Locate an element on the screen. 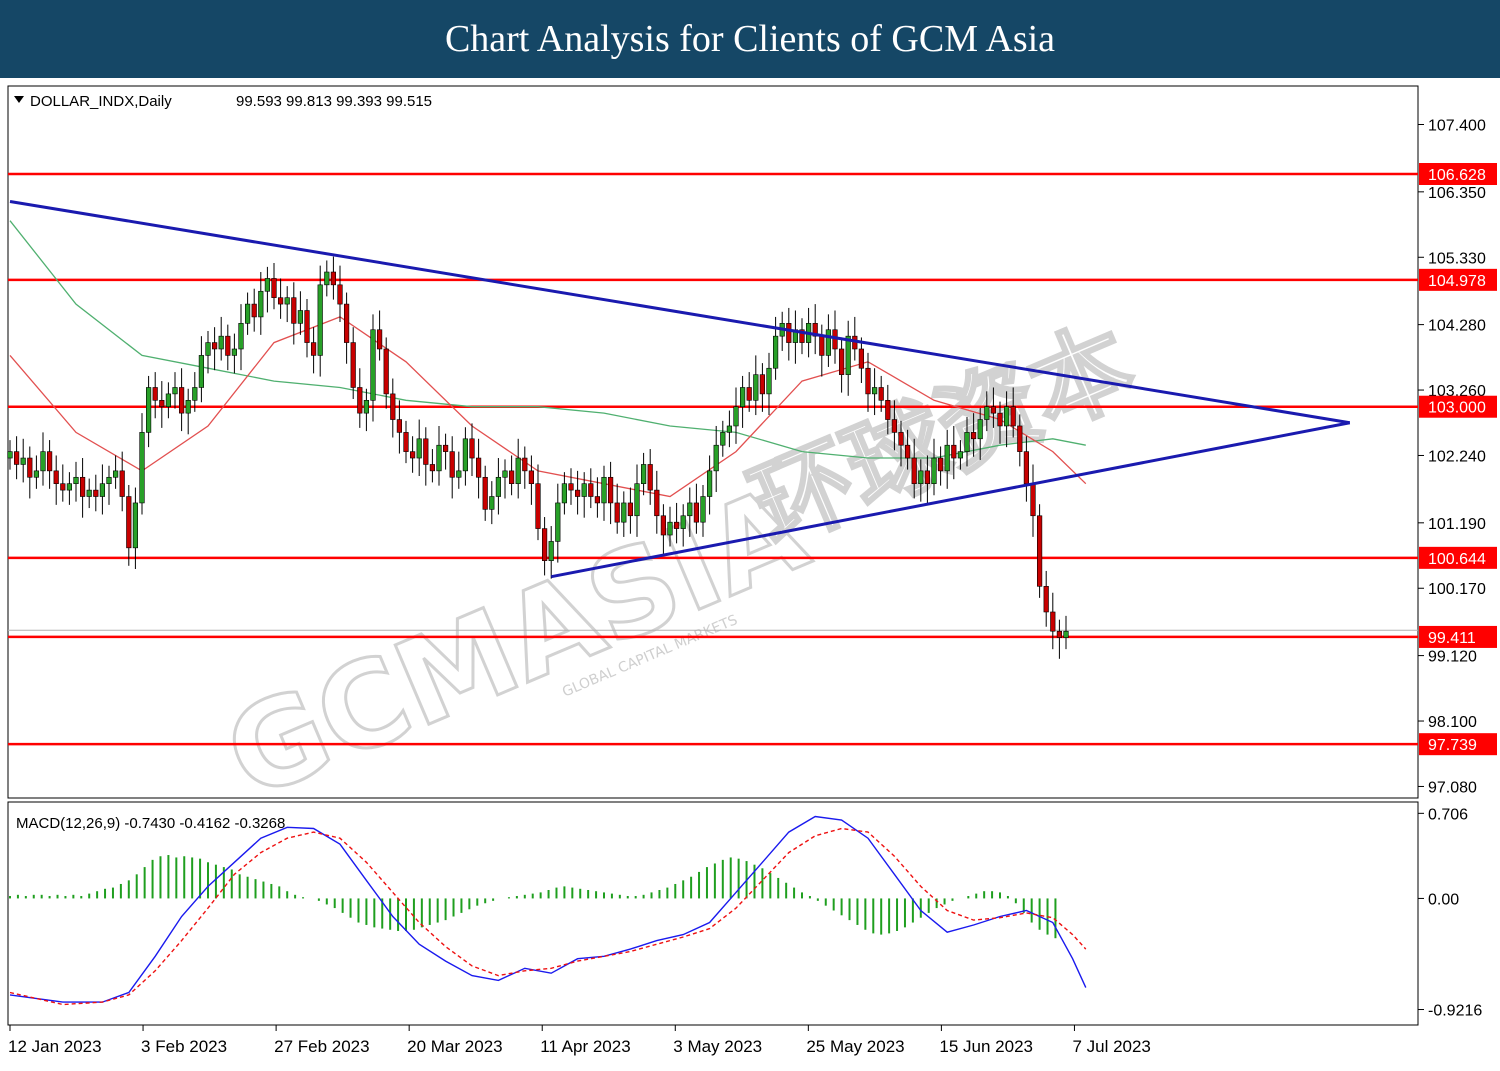  macd-tick-label: 0.00 is located at coordinates (1443, 899).